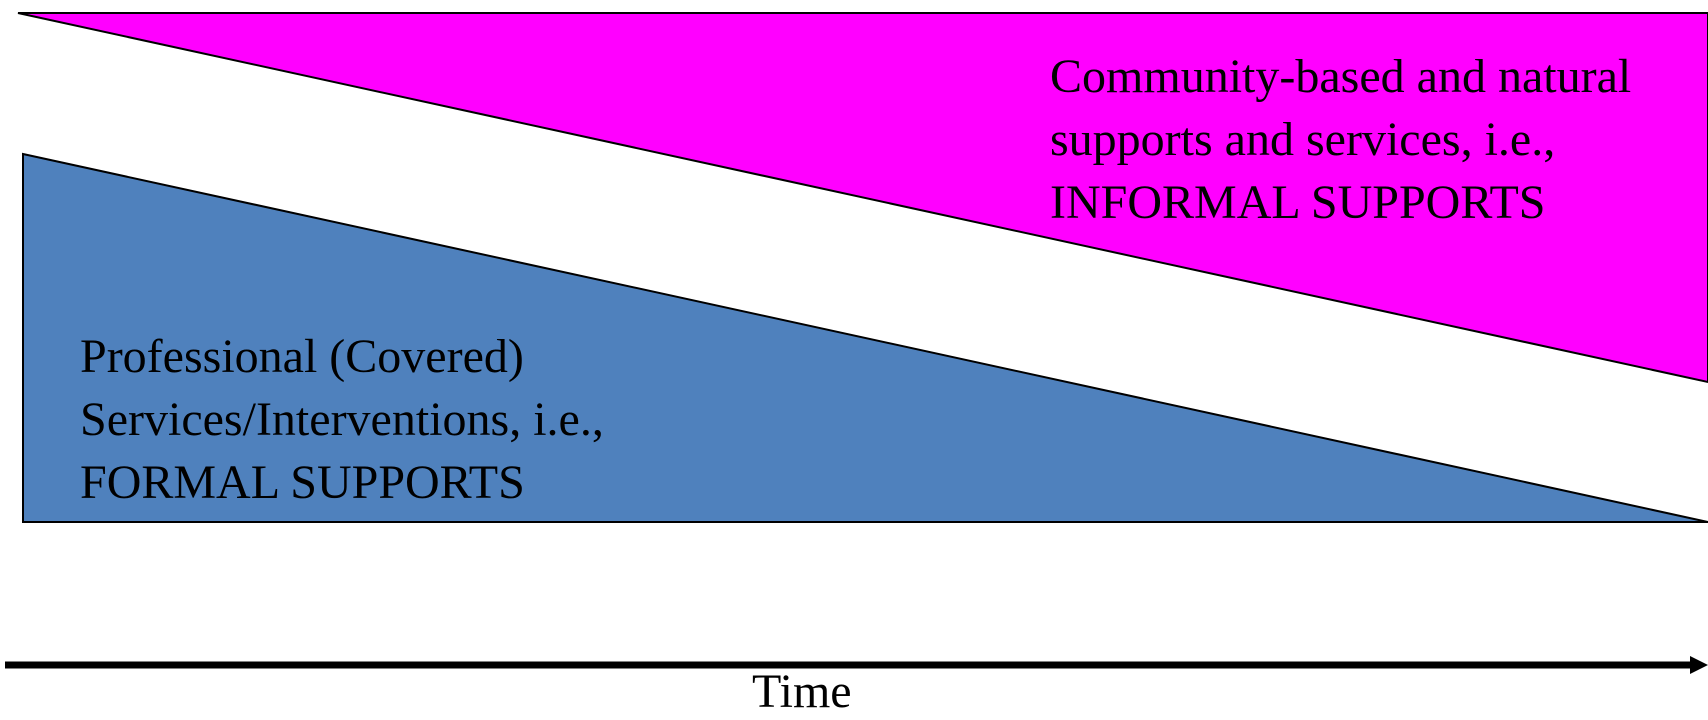 The height and width of the screenshot is (720, 1708). Describe the element at coordinates (302, 482) in the screenshot. I see `formal-label-line-3: FORMAL SUPPORTS` at that location.